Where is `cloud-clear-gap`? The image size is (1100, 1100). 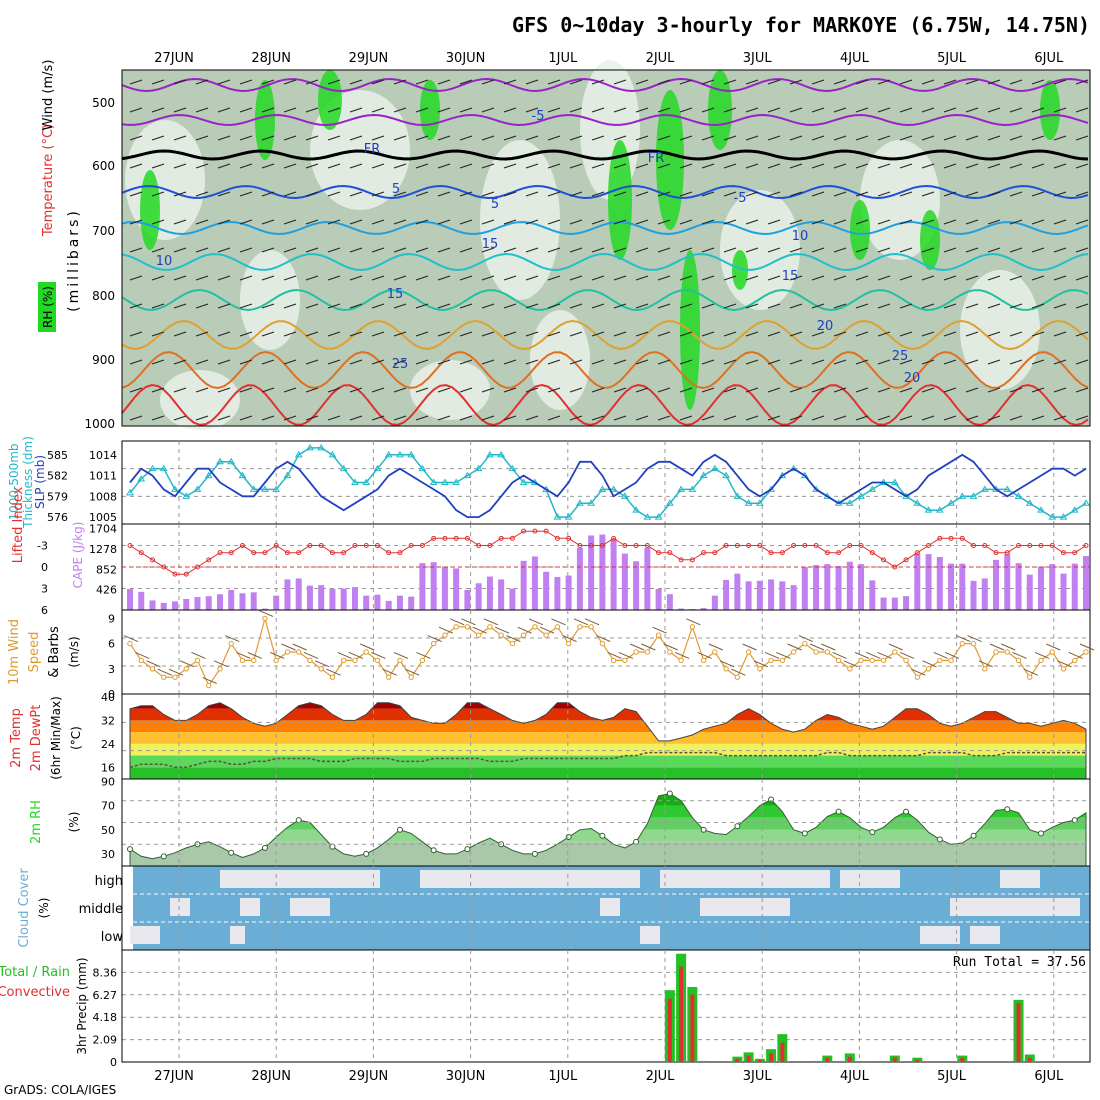
cloud-clear-gap is located at coordinates (1015, 907).